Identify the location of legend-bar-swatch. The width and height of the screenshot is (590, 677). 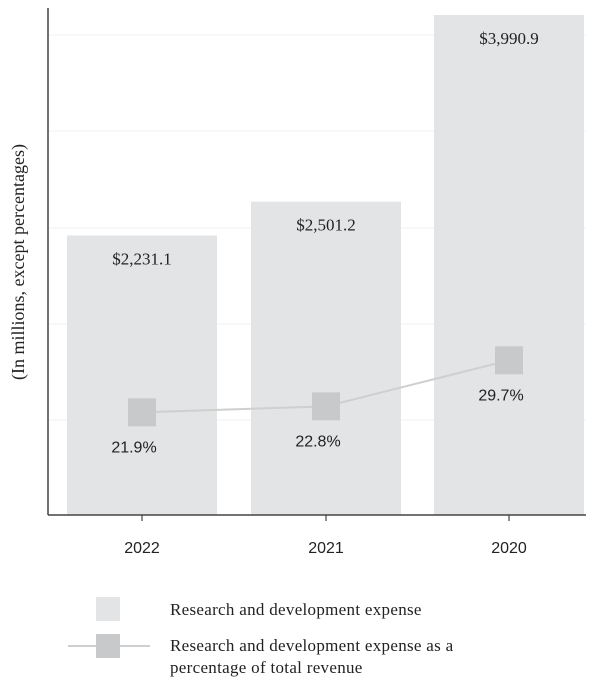
(108, 609).